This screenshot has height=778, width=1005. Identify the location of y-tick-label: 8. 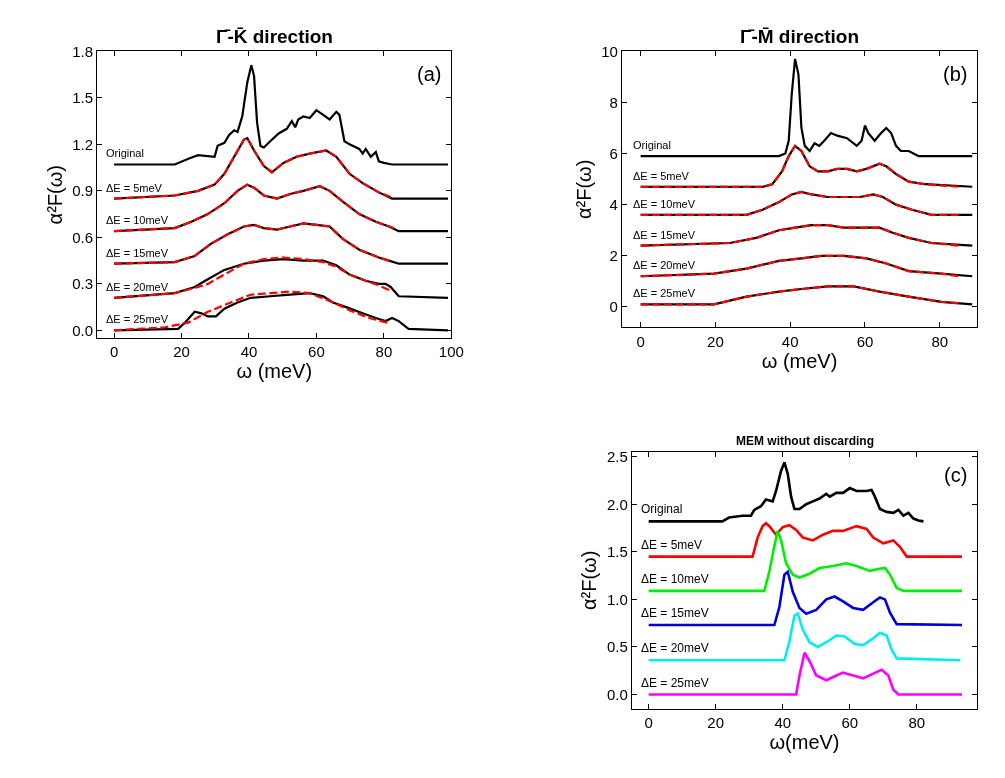
(613, 102).